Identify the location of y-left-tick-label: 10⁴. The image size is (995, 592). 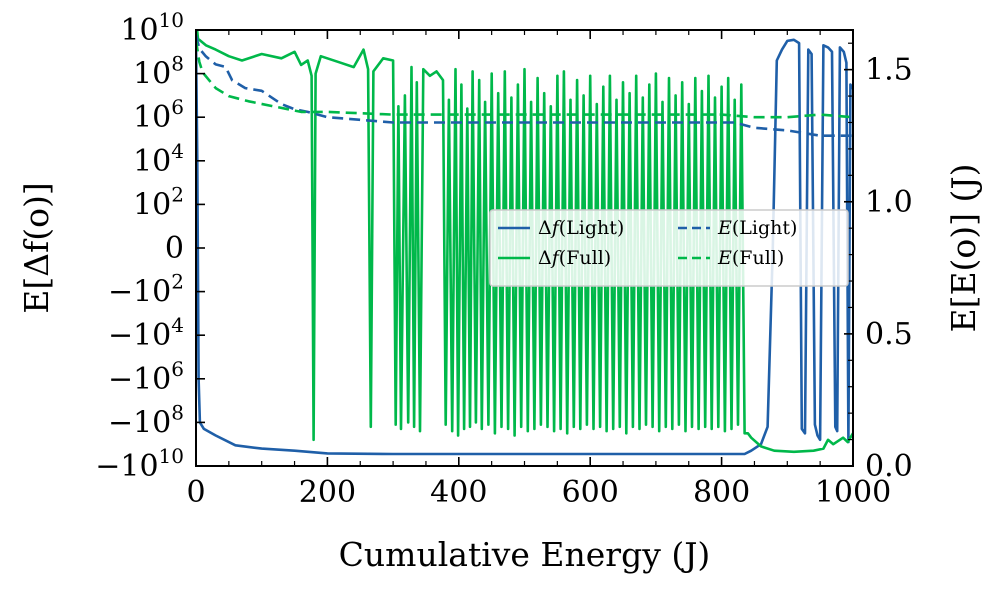
(158, 159).